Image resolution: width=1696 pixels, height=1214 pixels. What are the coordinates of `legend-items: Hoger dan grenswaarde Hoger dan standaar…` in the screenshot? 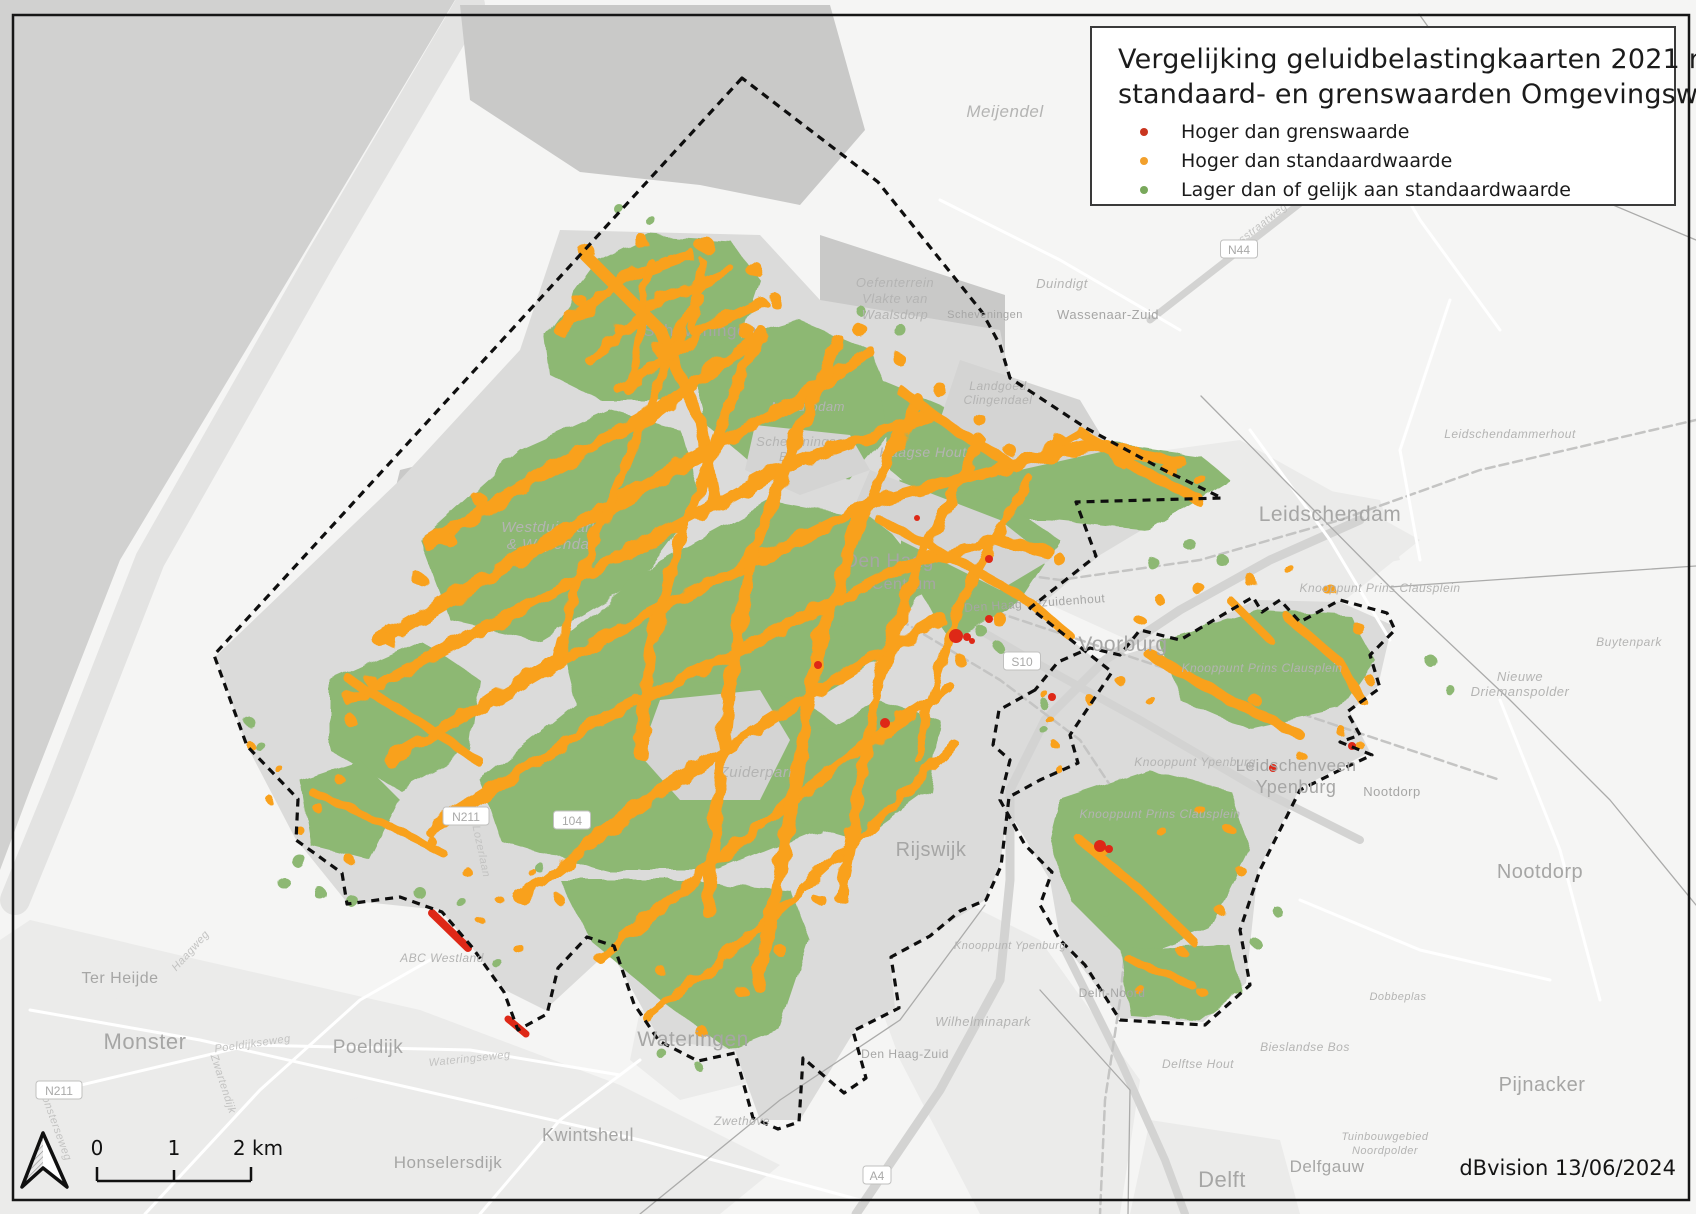 It's located at (1391, 160).